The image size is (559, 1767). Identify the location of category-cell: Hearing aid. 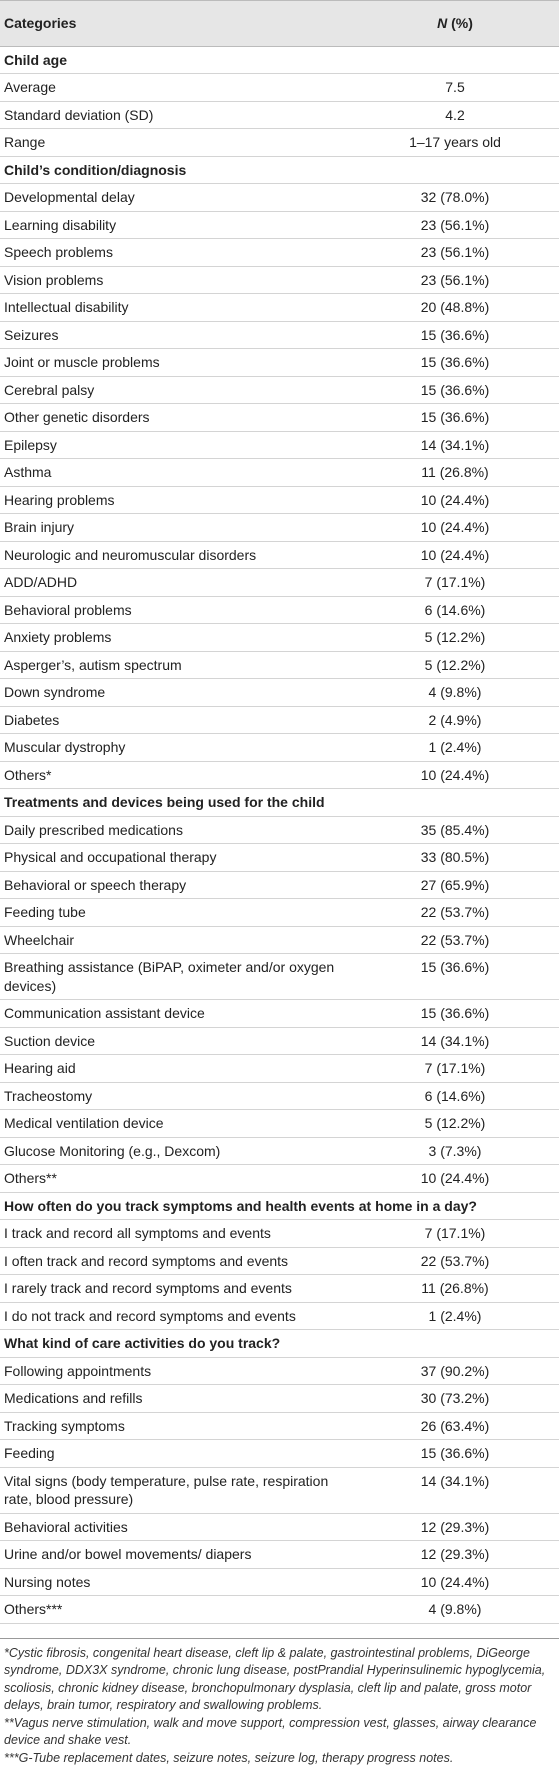
(175, 1069).